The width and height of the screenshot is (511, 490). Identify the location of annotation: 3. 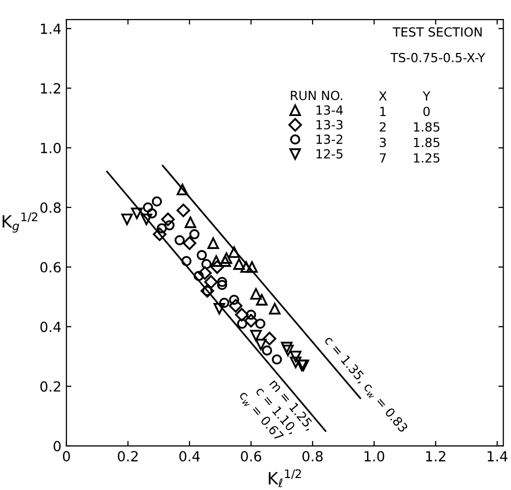
(383, 143).